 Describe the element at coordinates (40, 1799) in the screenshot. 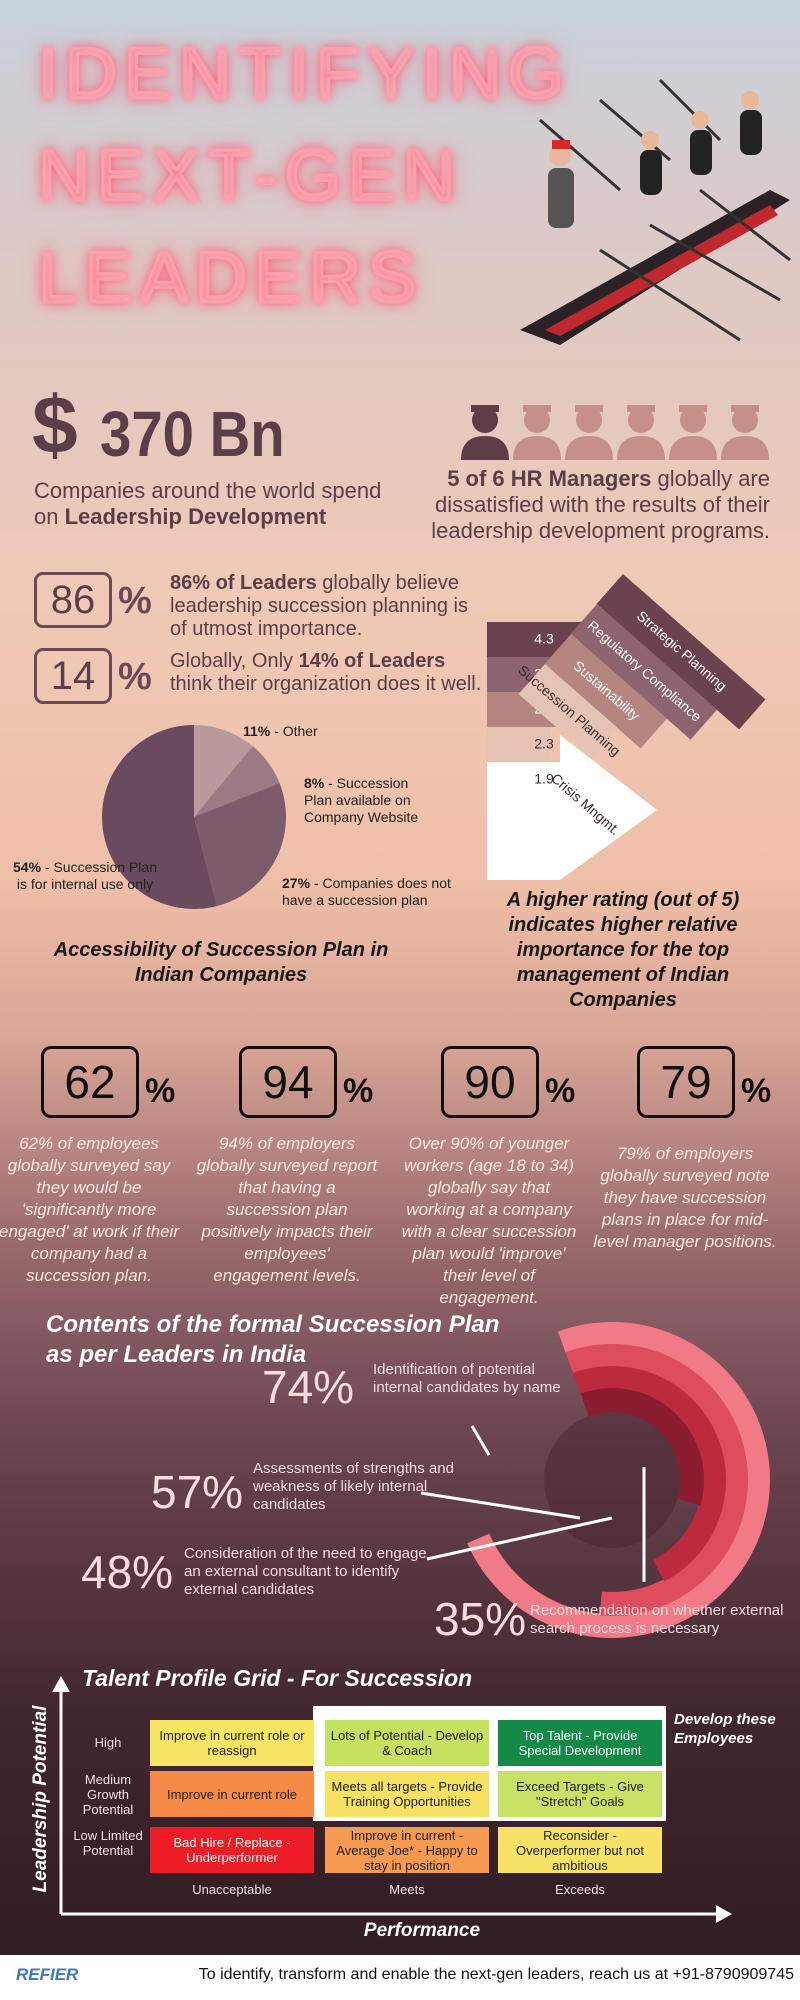

I see `talent-y-label: Leadership Potential` at that location.